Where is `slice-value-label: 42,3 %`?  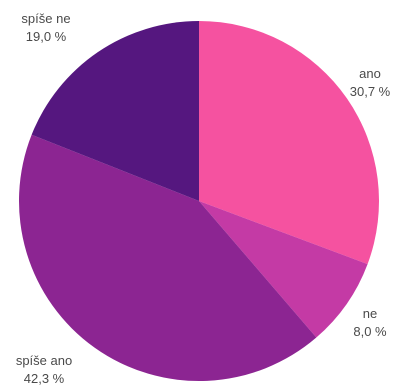
slice-value-label: 42,3 % is located at coordinates (44, 378).